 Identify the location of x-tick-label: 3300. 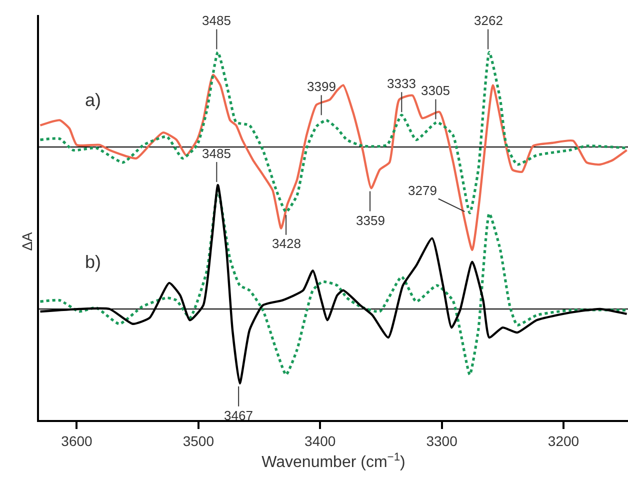
(442, 440).